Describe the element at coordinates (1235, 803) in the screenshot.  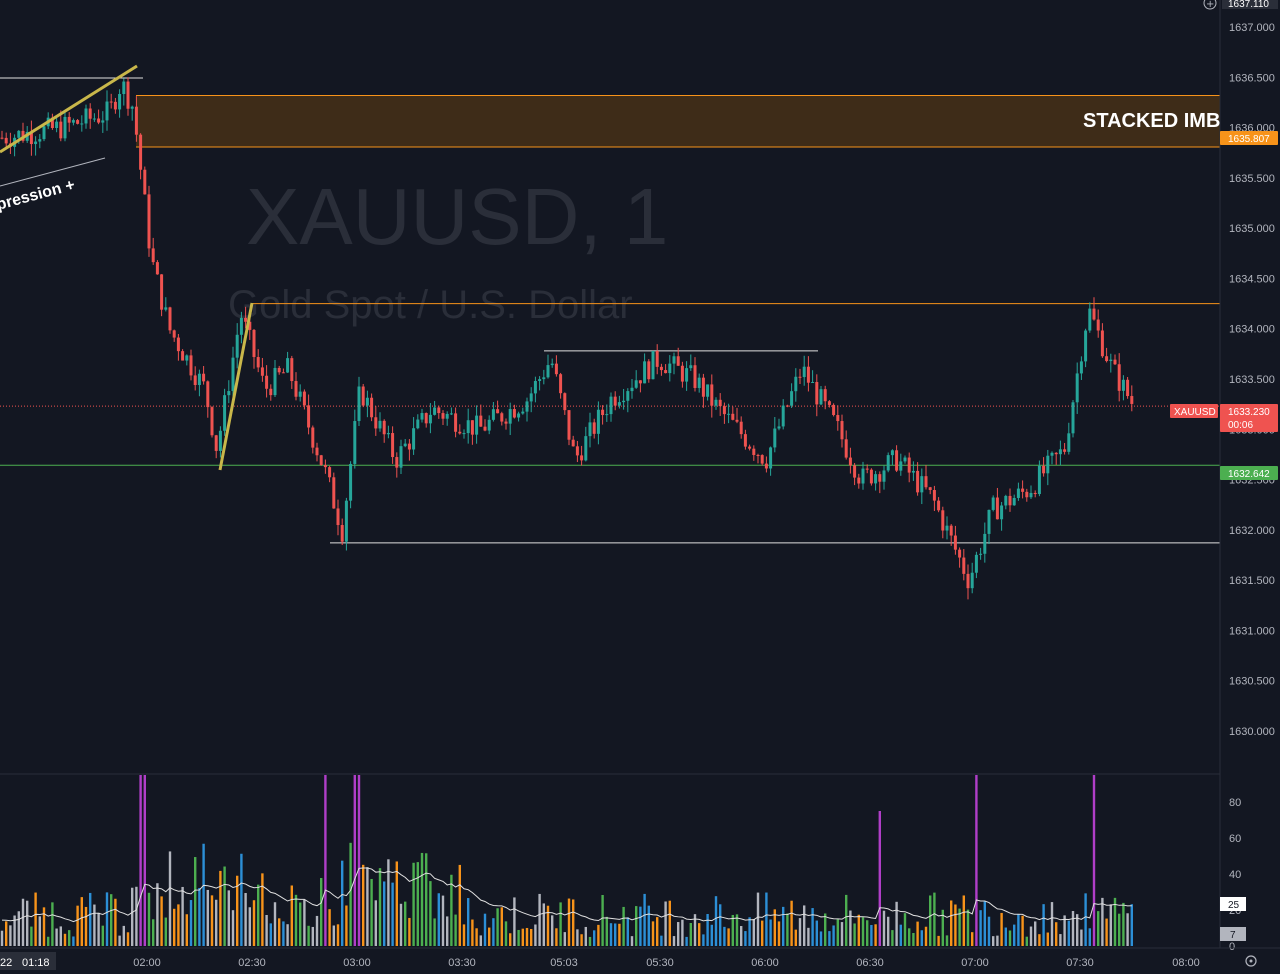
I see `volume-tick-label: 80` at that location.